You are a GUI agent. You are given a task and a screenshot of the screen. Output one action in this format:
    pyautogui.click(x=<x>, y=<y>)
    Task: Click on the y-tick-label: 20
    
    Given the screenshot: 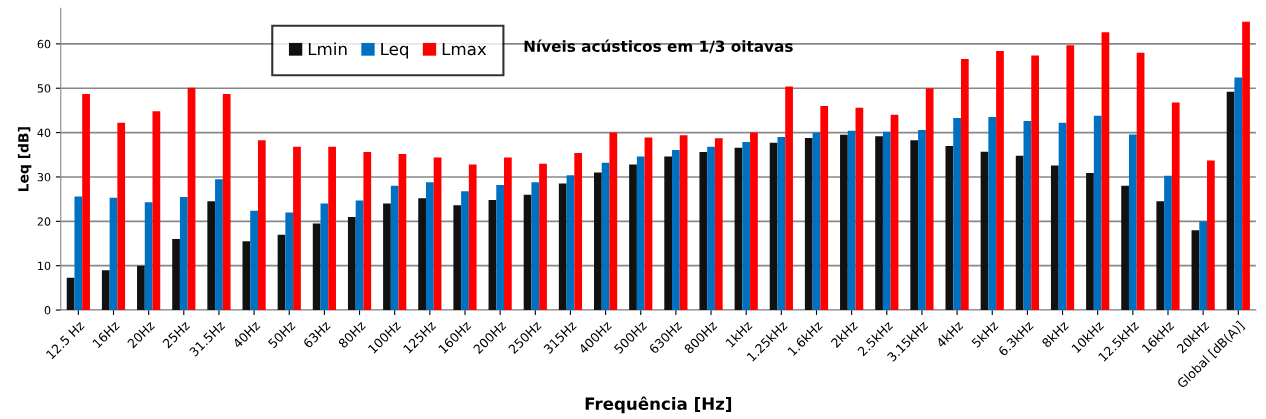 What is the action you would take?
    pyautogui.click(x=44, y=221)
    